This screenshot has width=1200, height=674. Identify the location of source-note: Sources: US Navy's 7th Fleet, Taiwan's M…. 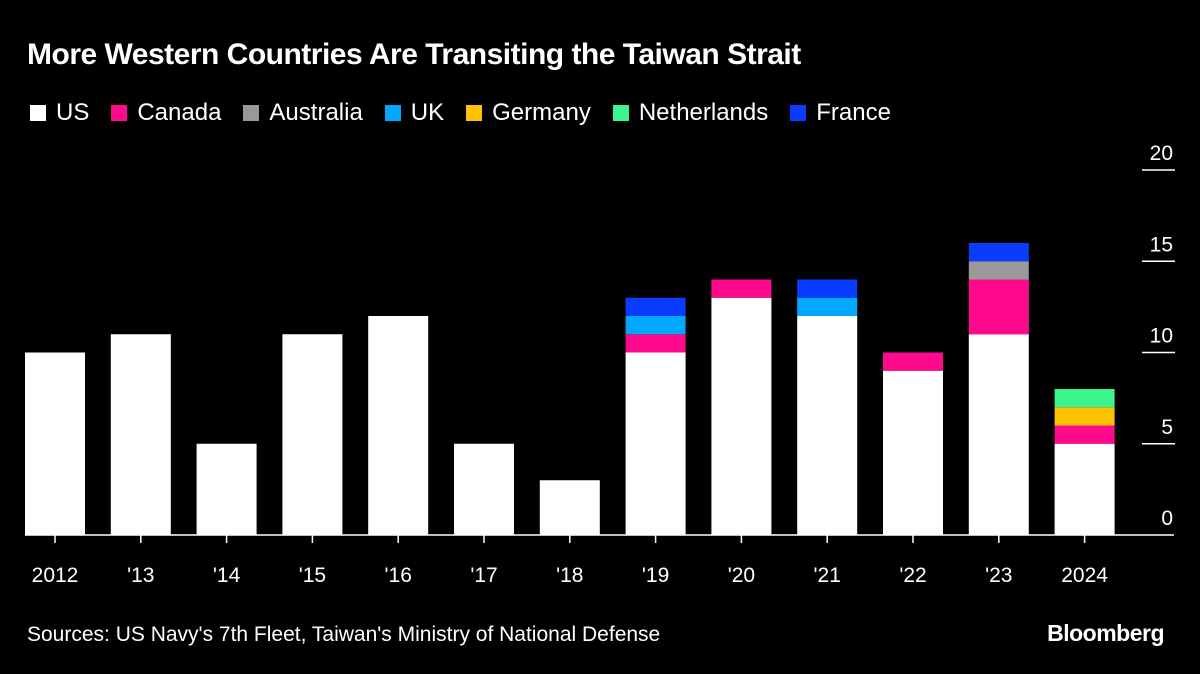
(344, 634).